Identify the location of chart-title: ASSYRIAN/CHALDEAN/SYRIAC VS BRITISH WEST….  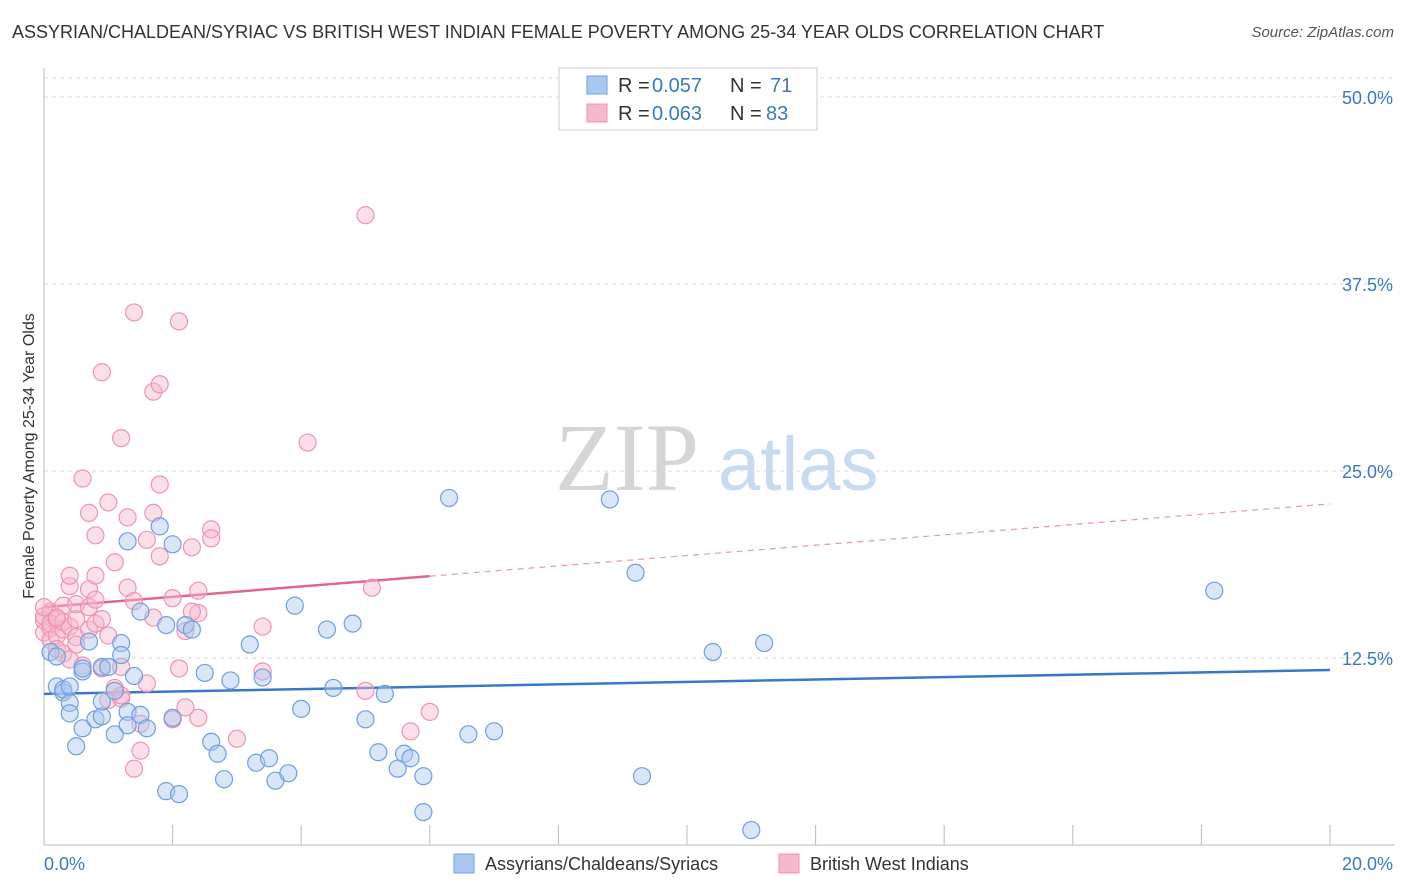
(558, 32).